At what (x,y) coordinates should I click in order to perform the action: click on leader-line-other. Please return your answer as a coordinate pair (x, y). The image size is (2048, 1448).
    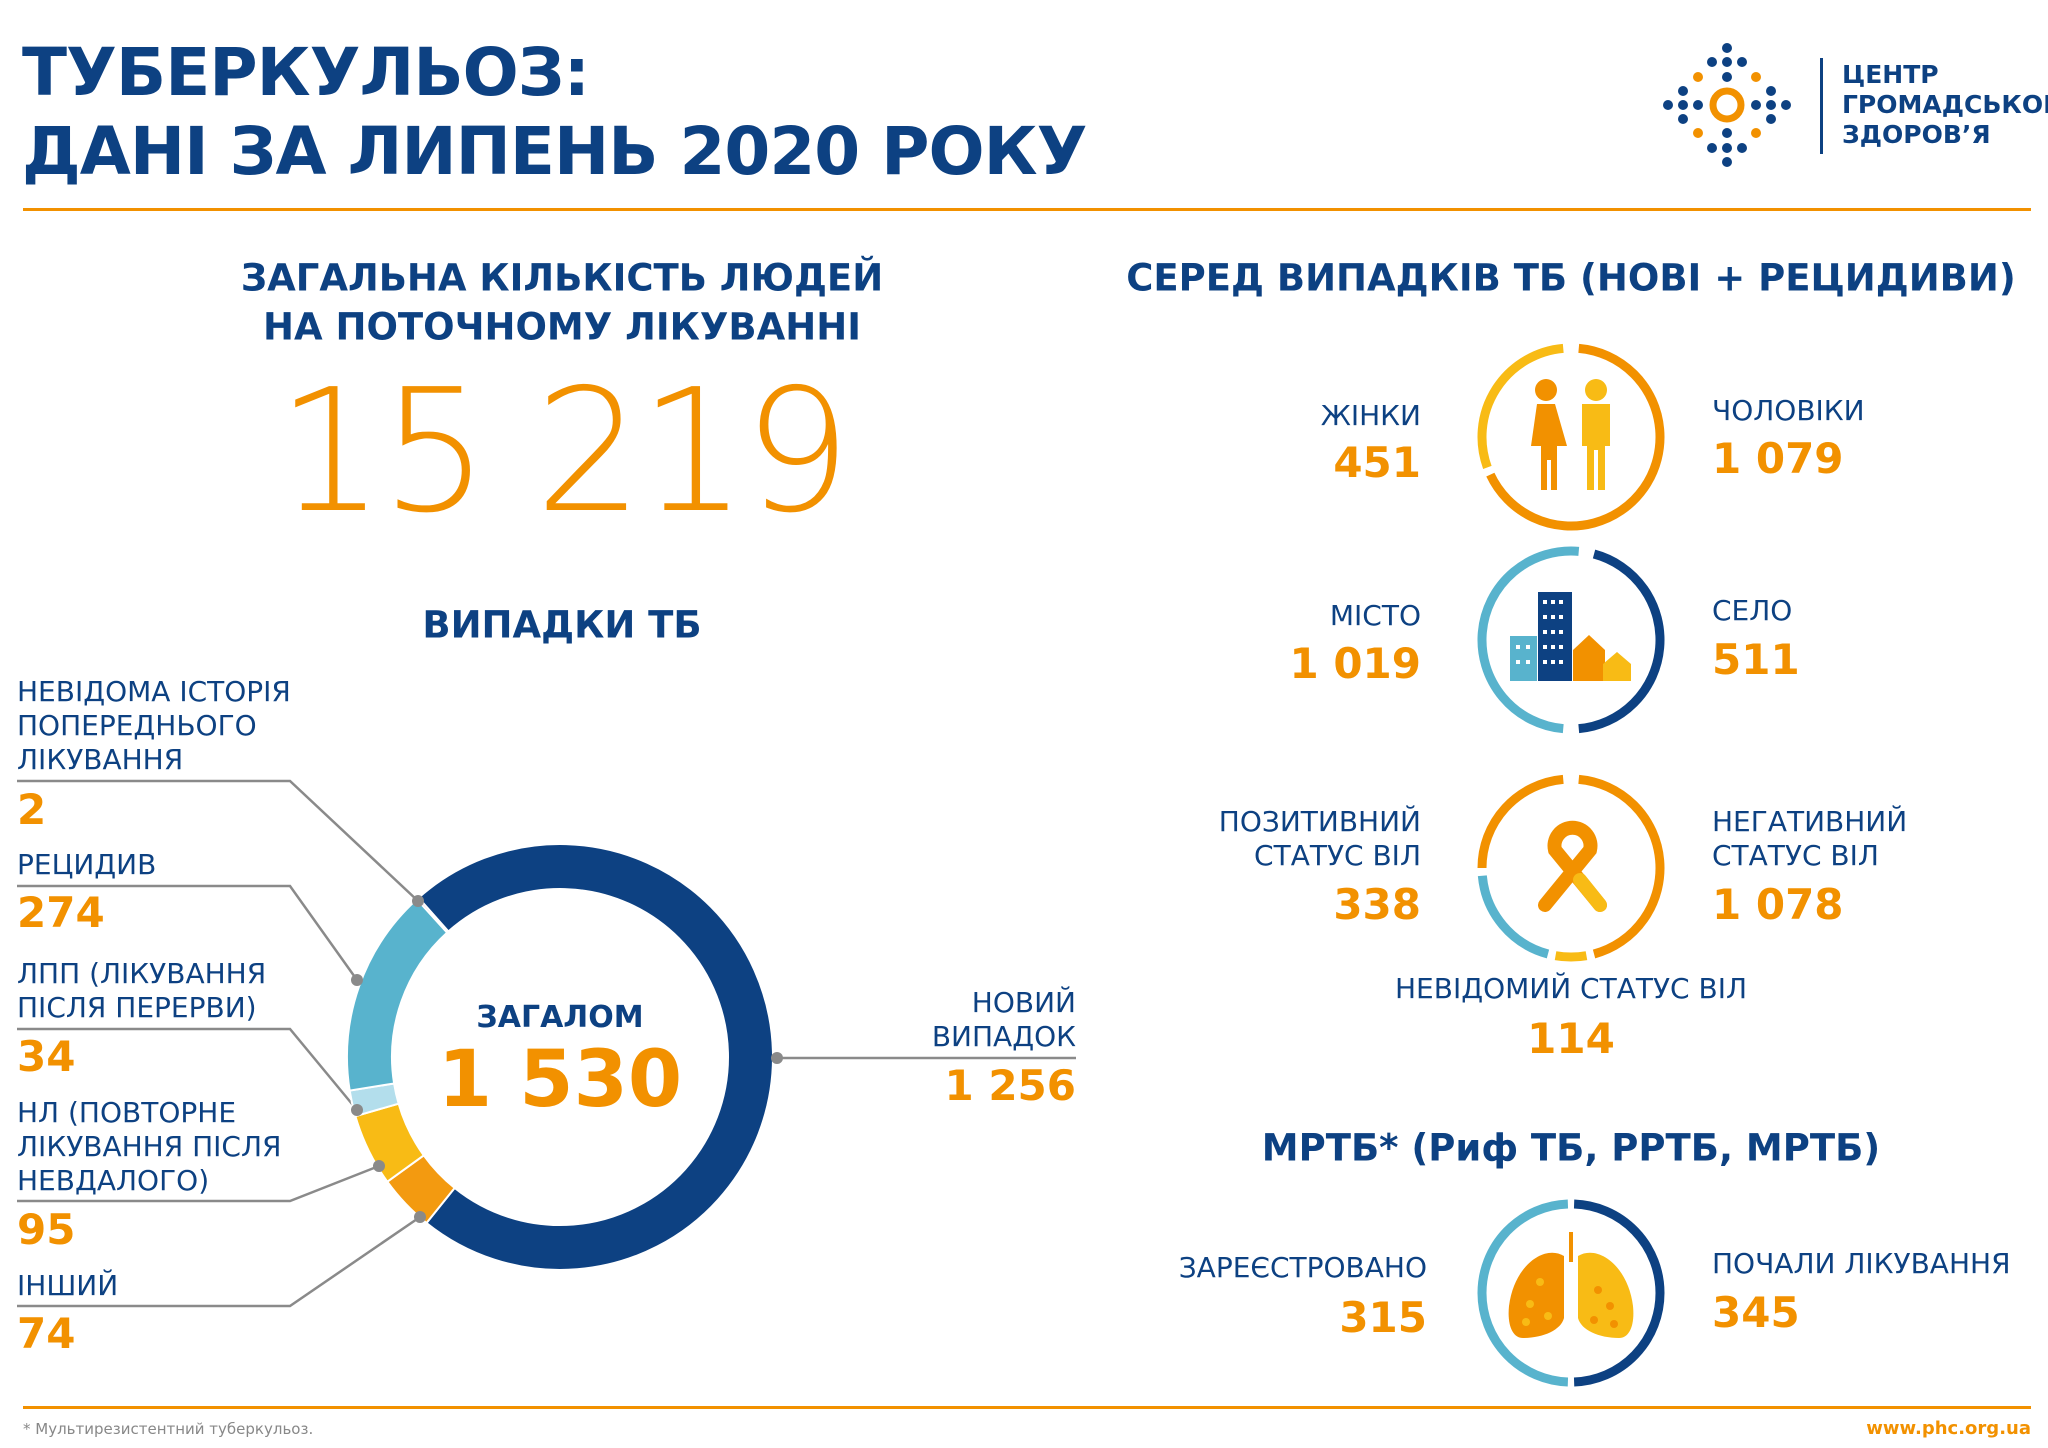
    Looking at the image, I should click on (219, 1261).